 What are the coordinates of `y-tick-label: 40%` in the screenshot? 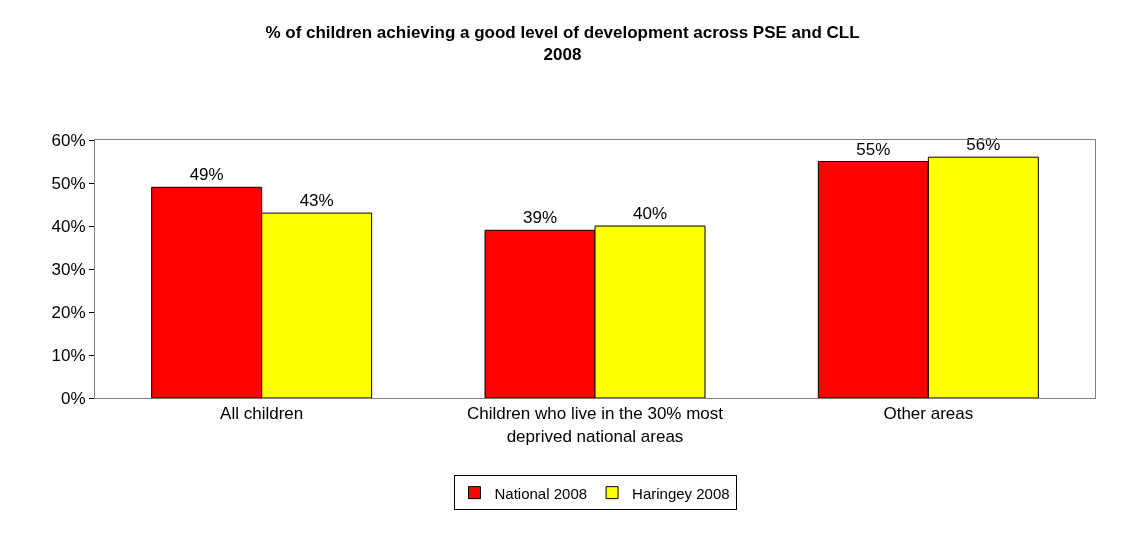 It's located at (68, 226).